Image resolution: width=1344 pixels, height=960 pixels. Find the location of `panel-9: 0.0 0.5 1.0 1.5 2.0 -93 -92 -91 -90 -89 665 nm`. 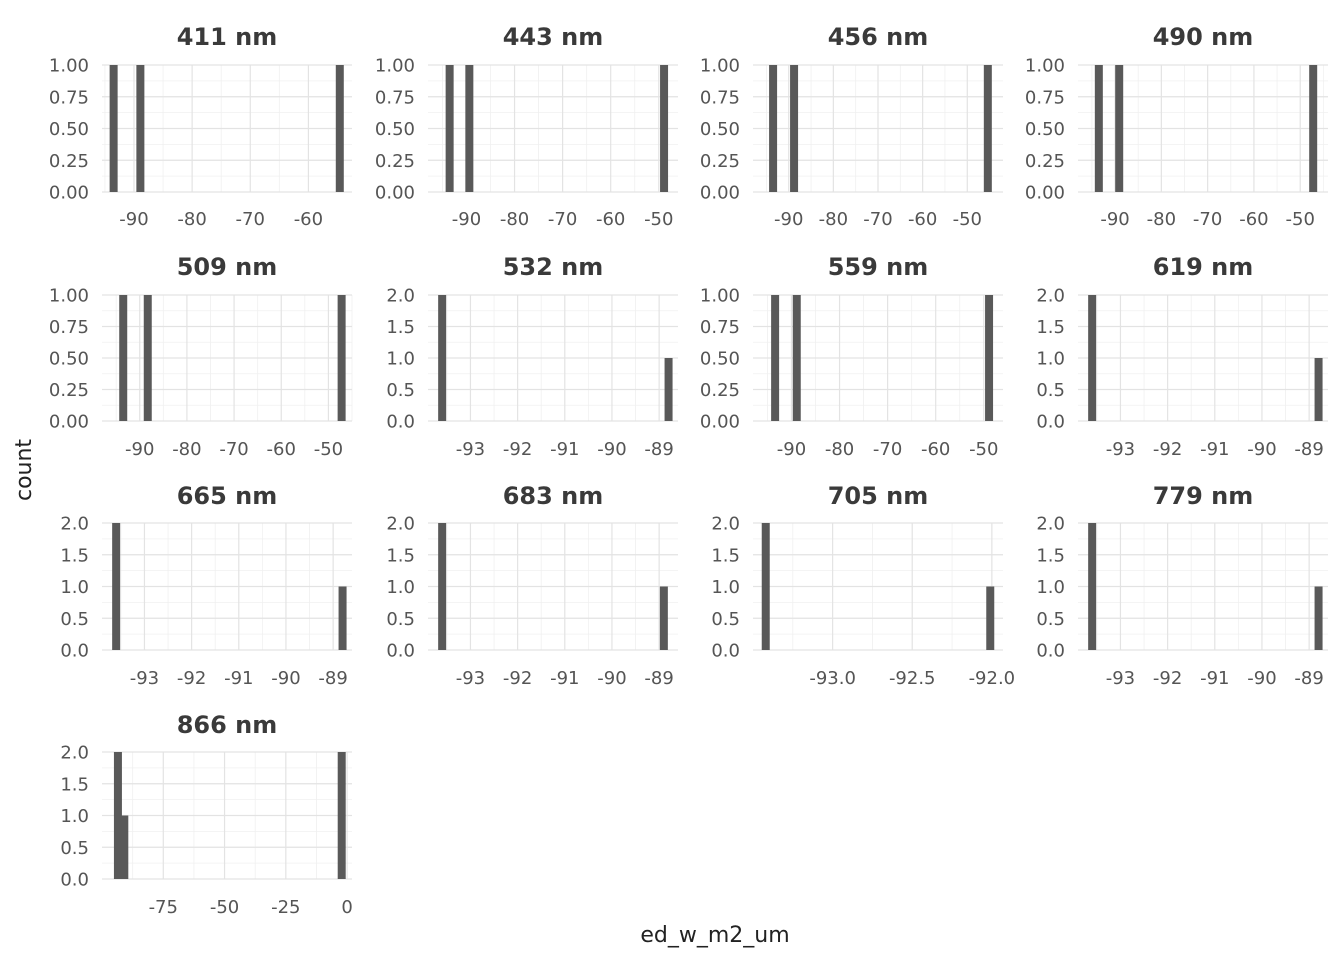

panel-9: 0.0 0.5 1.0 1.5 2.0 -93 -92 -91 -90 -89 665 nm is located at coordinates (206, 585).